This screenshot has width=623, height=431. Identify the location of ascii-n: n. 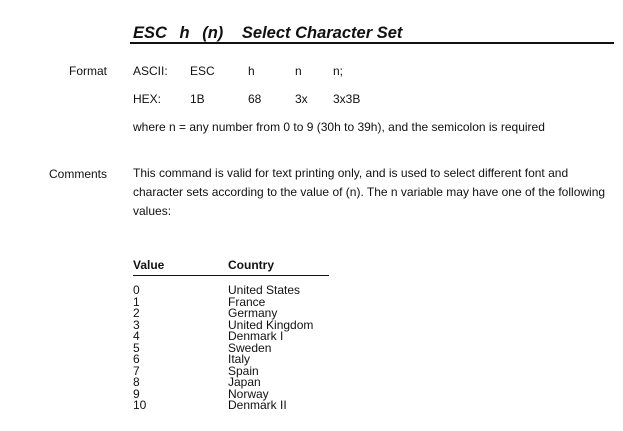
(298, 71).